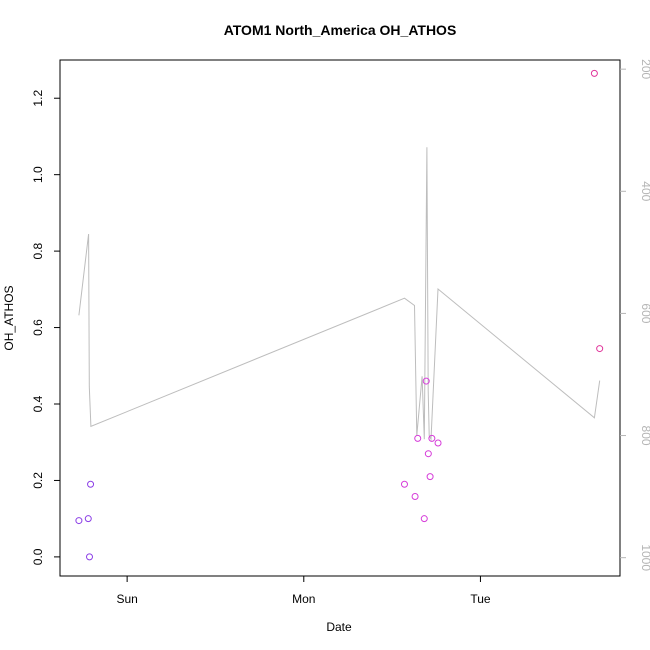 The height and width of the screenshot is (650, 650). Describe the element at coordinates (38, 403) in the screenshot. I see `y-tick-label: 0.4` at that location.